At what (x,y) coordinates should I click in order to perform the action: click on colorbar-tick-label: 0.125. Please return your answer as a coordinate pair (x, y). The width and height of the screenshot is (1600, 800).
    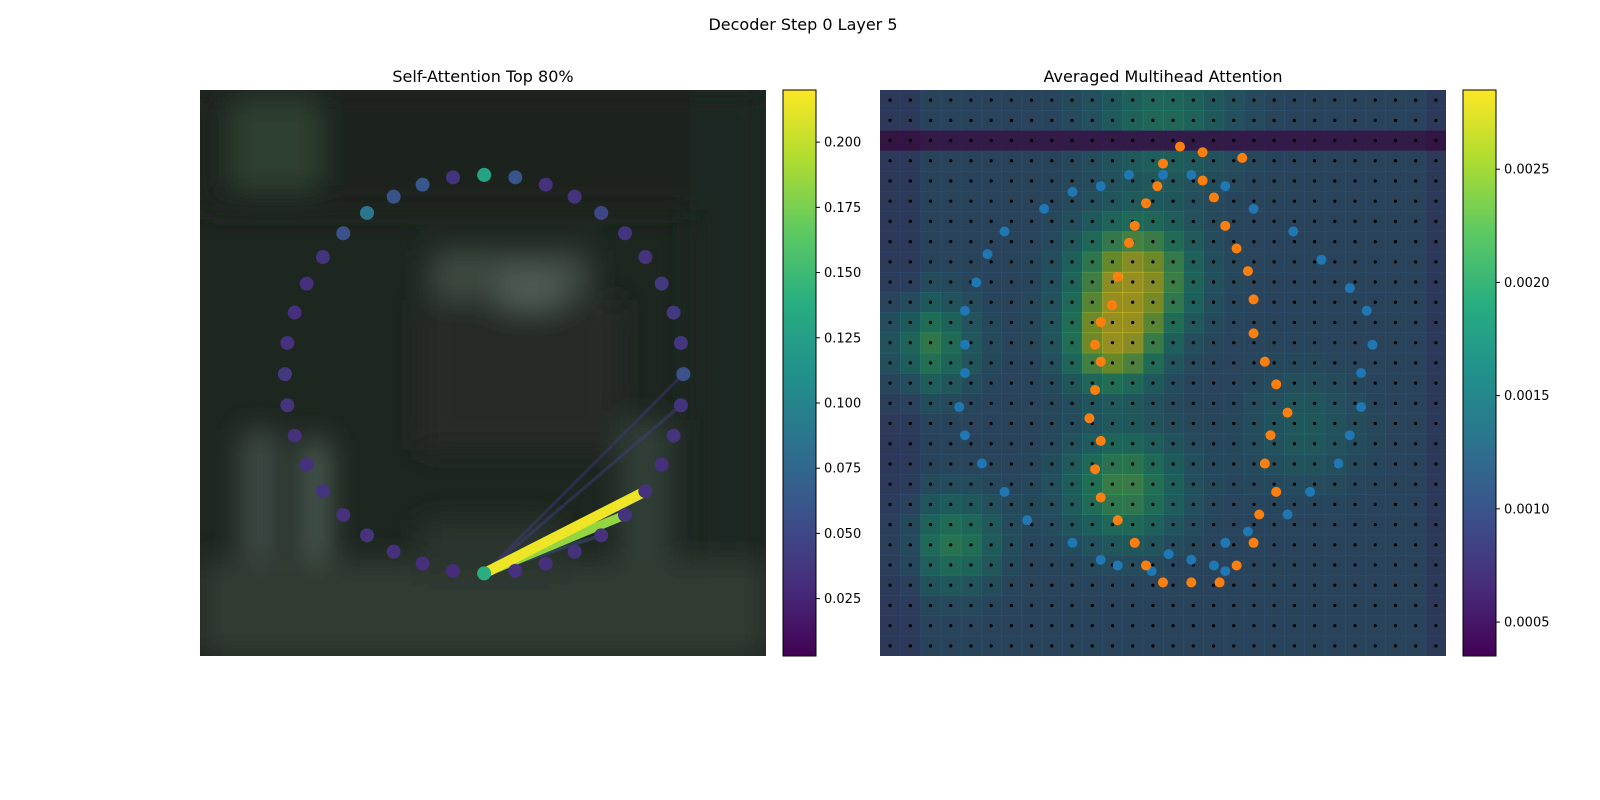
    Looking at the image, I should click on (842, 338).